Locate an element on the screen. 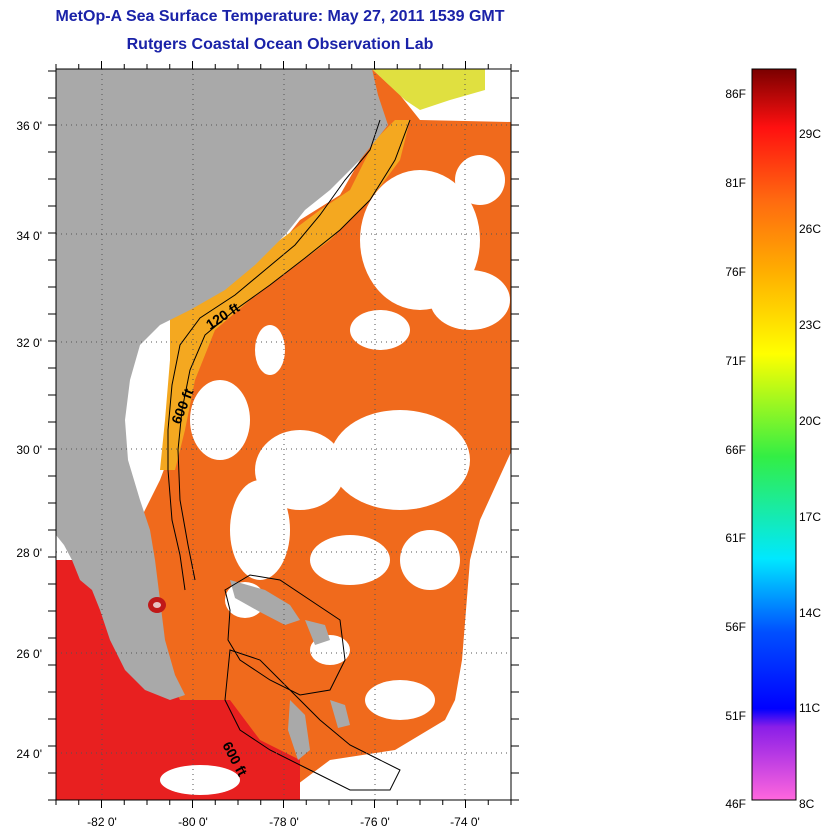  fahrenheit-label: 51F is located at coordinates (735, 716).